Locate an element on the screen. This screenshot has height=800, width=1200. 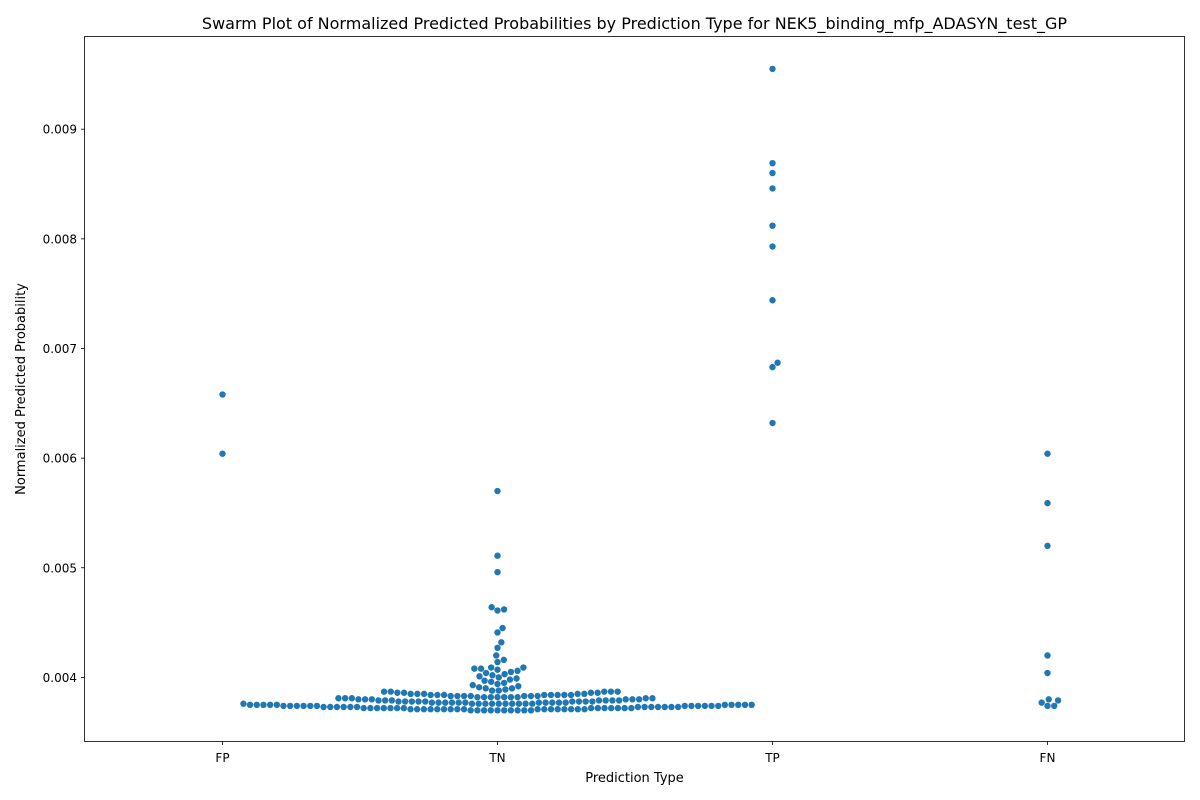
y-tick-label: 0.006 is located at coordinates (60, 459).